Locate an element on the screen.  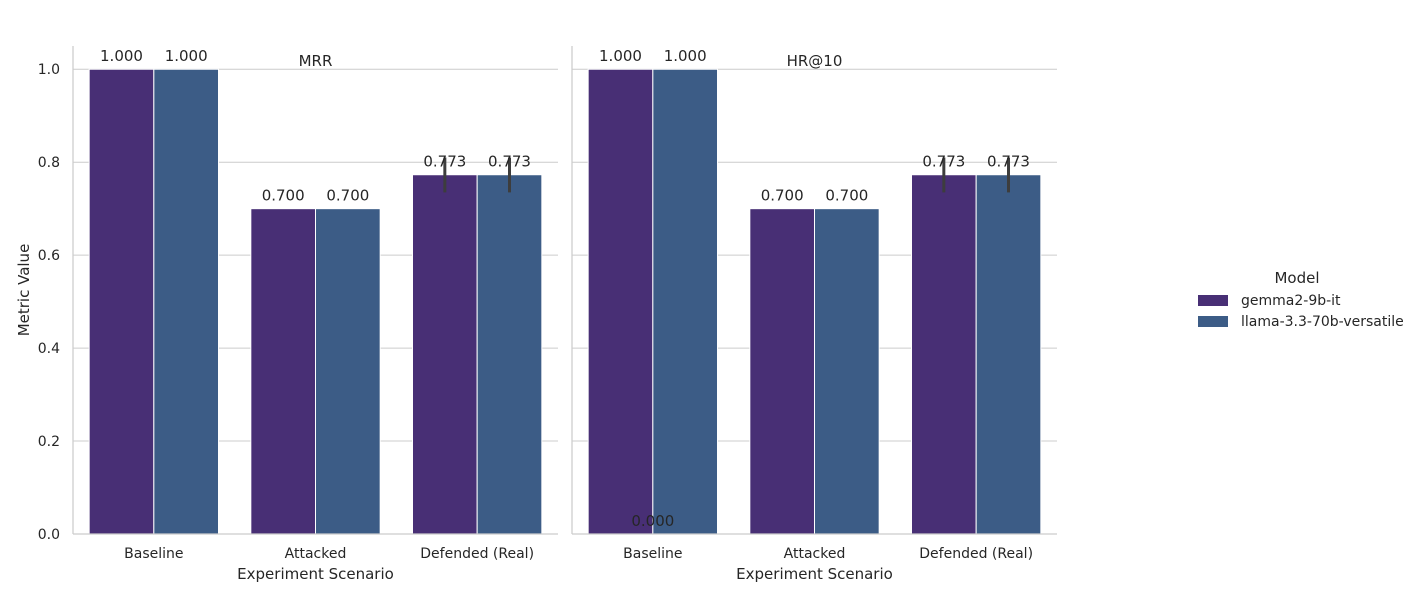
panel-title: HR@10 is located at coordinates (815, 61).